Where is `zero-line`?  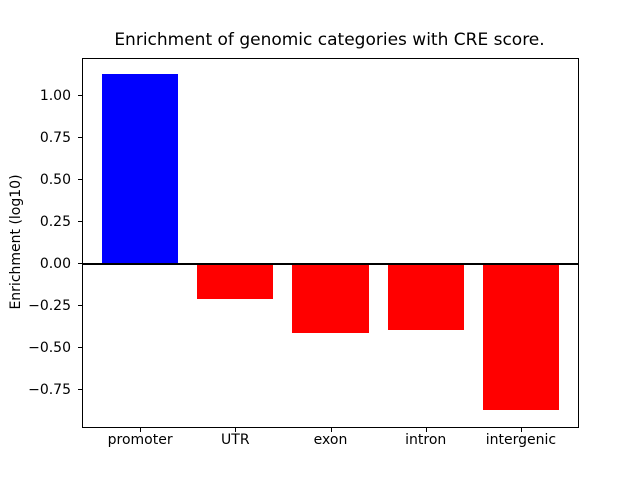 zero-line is located at coordinates (330, 264).